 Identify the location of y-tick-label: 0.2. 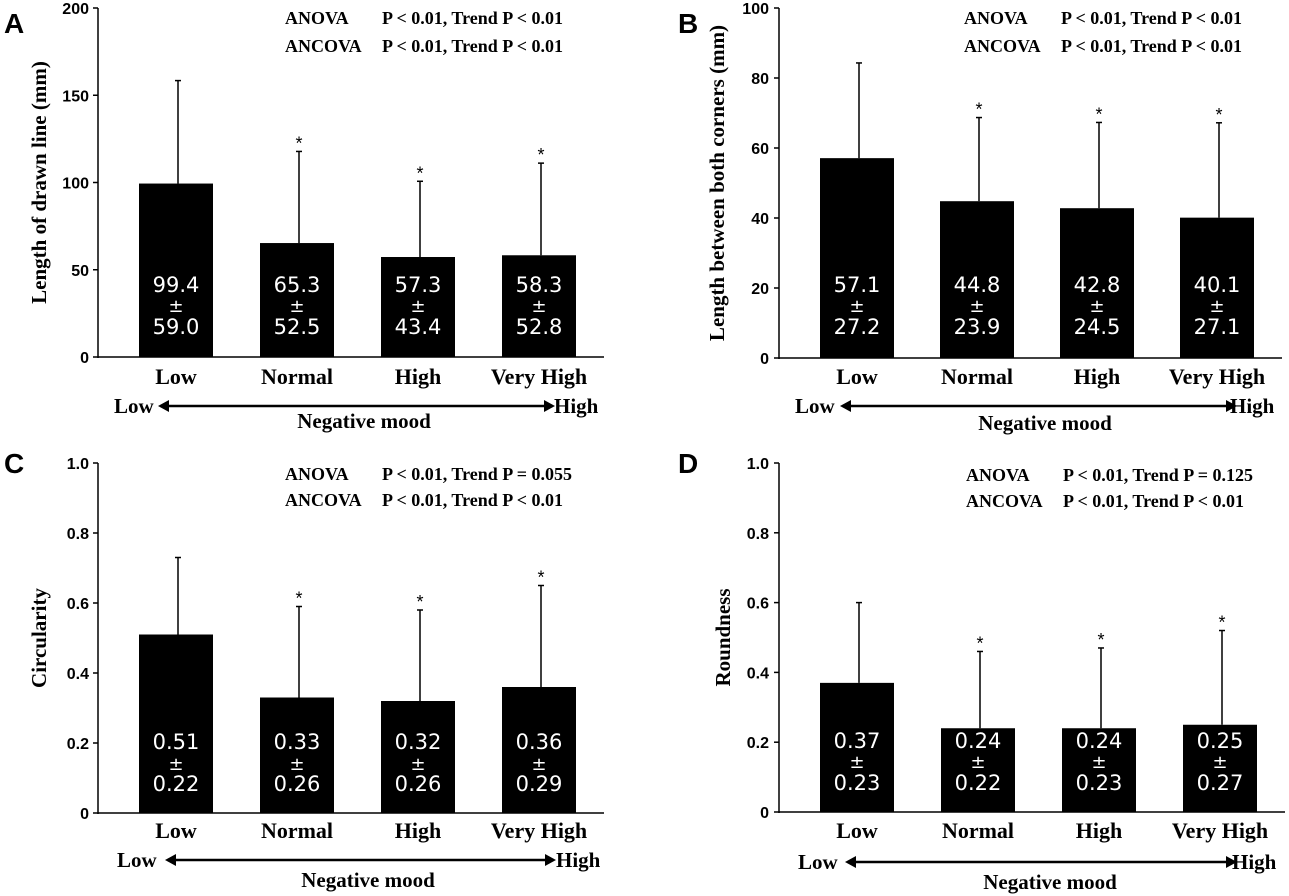
(78, 744).